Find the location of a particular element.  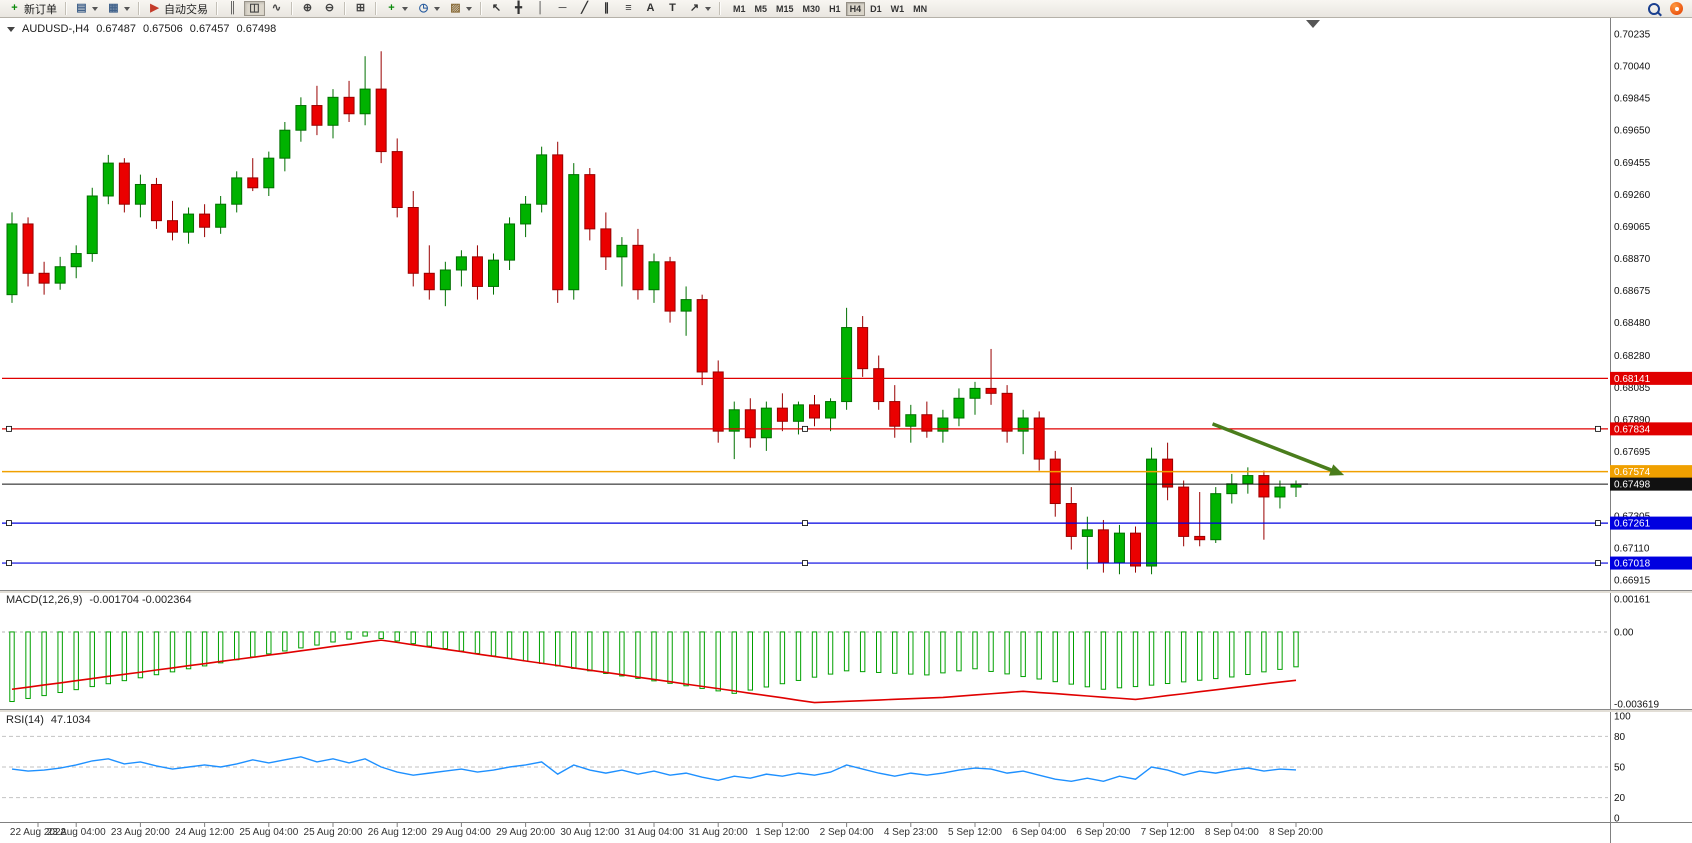

label-tool-button: T is located at coordinates (672, 8).